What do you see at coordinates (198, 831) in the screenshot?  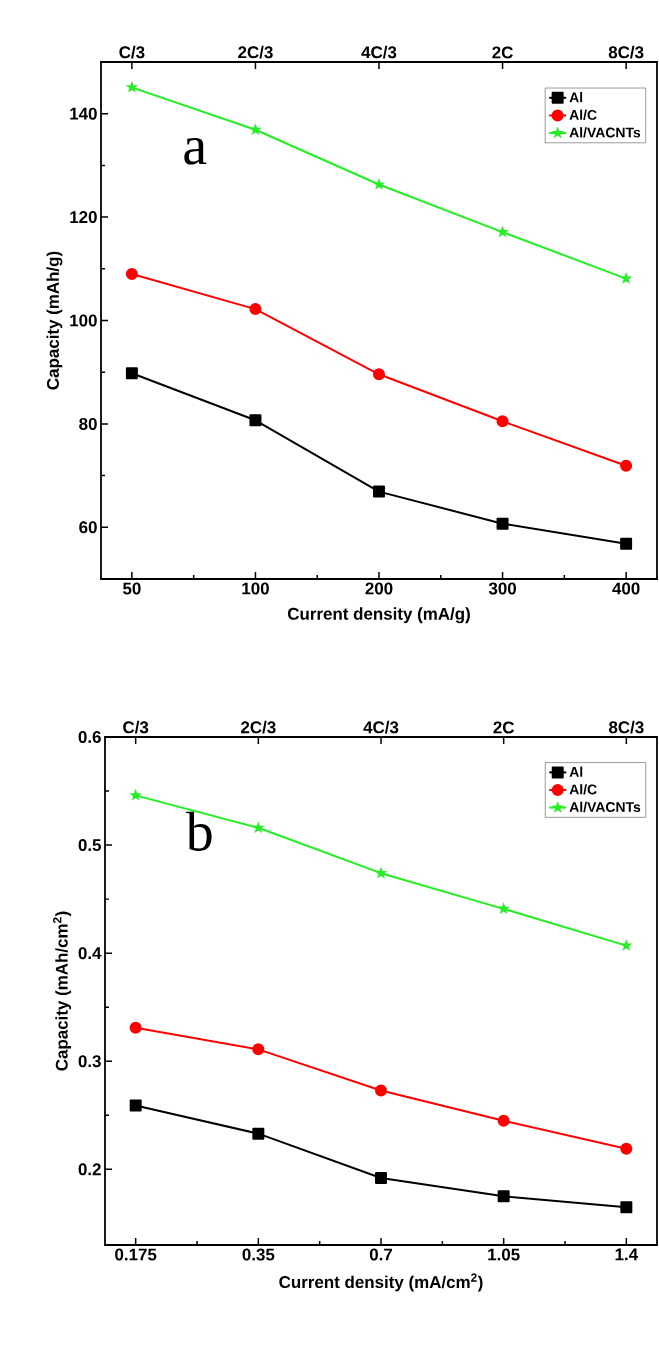 I see `annotation: b` at bounding box center [198, 831].